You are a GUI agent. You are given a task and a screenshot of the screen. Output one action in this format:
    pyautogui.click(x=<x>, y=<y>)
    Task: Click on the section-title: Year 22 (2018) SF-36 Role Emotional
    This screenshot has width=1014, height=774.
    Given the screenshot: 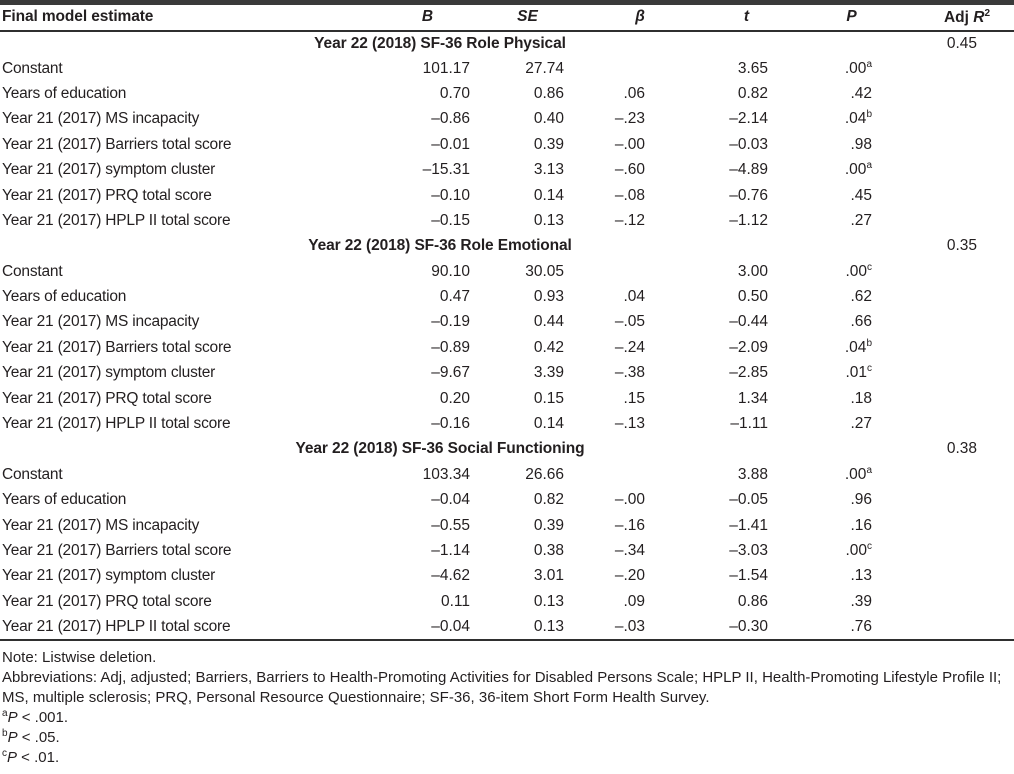 What is the action you would take?
    pyautogui.click(x=440, y=246)
    